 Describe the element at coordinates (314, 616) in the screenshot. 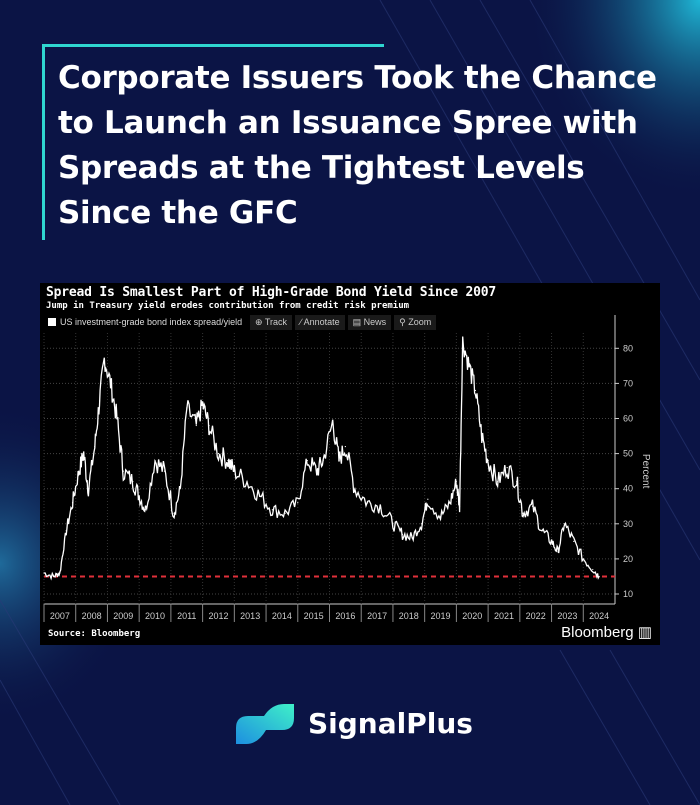

I see `x-tick-label: 2015` at that location.